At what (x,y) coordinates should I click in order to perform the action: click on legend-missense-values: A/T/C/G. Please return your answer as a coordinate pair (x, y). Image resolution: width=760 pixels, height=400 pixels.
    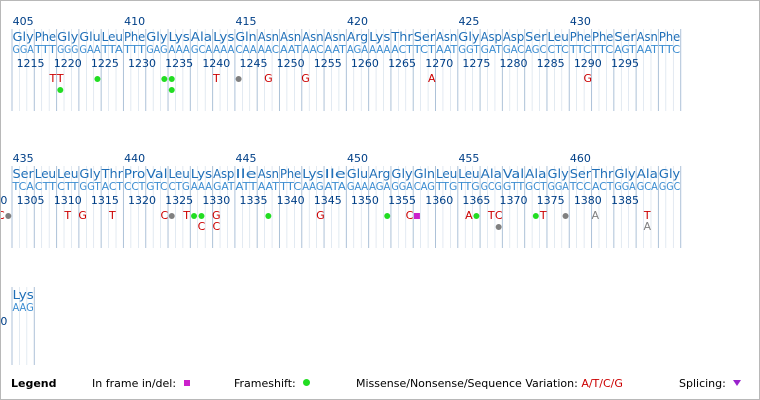
    Looking at the image, I should click on (602, 383).